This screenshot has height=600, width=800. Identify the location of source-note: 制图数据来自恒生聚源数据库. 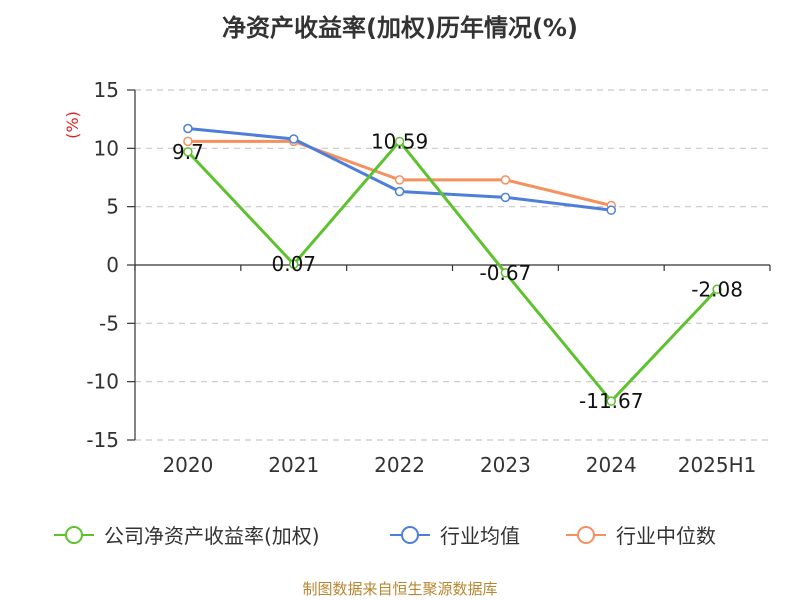
(400, 589).